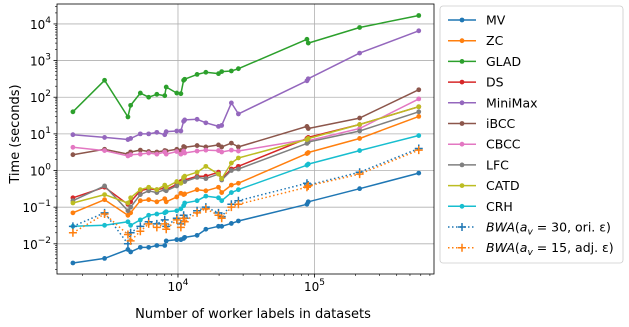 The height and width of the screenshot is (327, 629). Describe the element at coordinates (476, 40) in the screenshot. I see `legend-item: ZC` at that location.